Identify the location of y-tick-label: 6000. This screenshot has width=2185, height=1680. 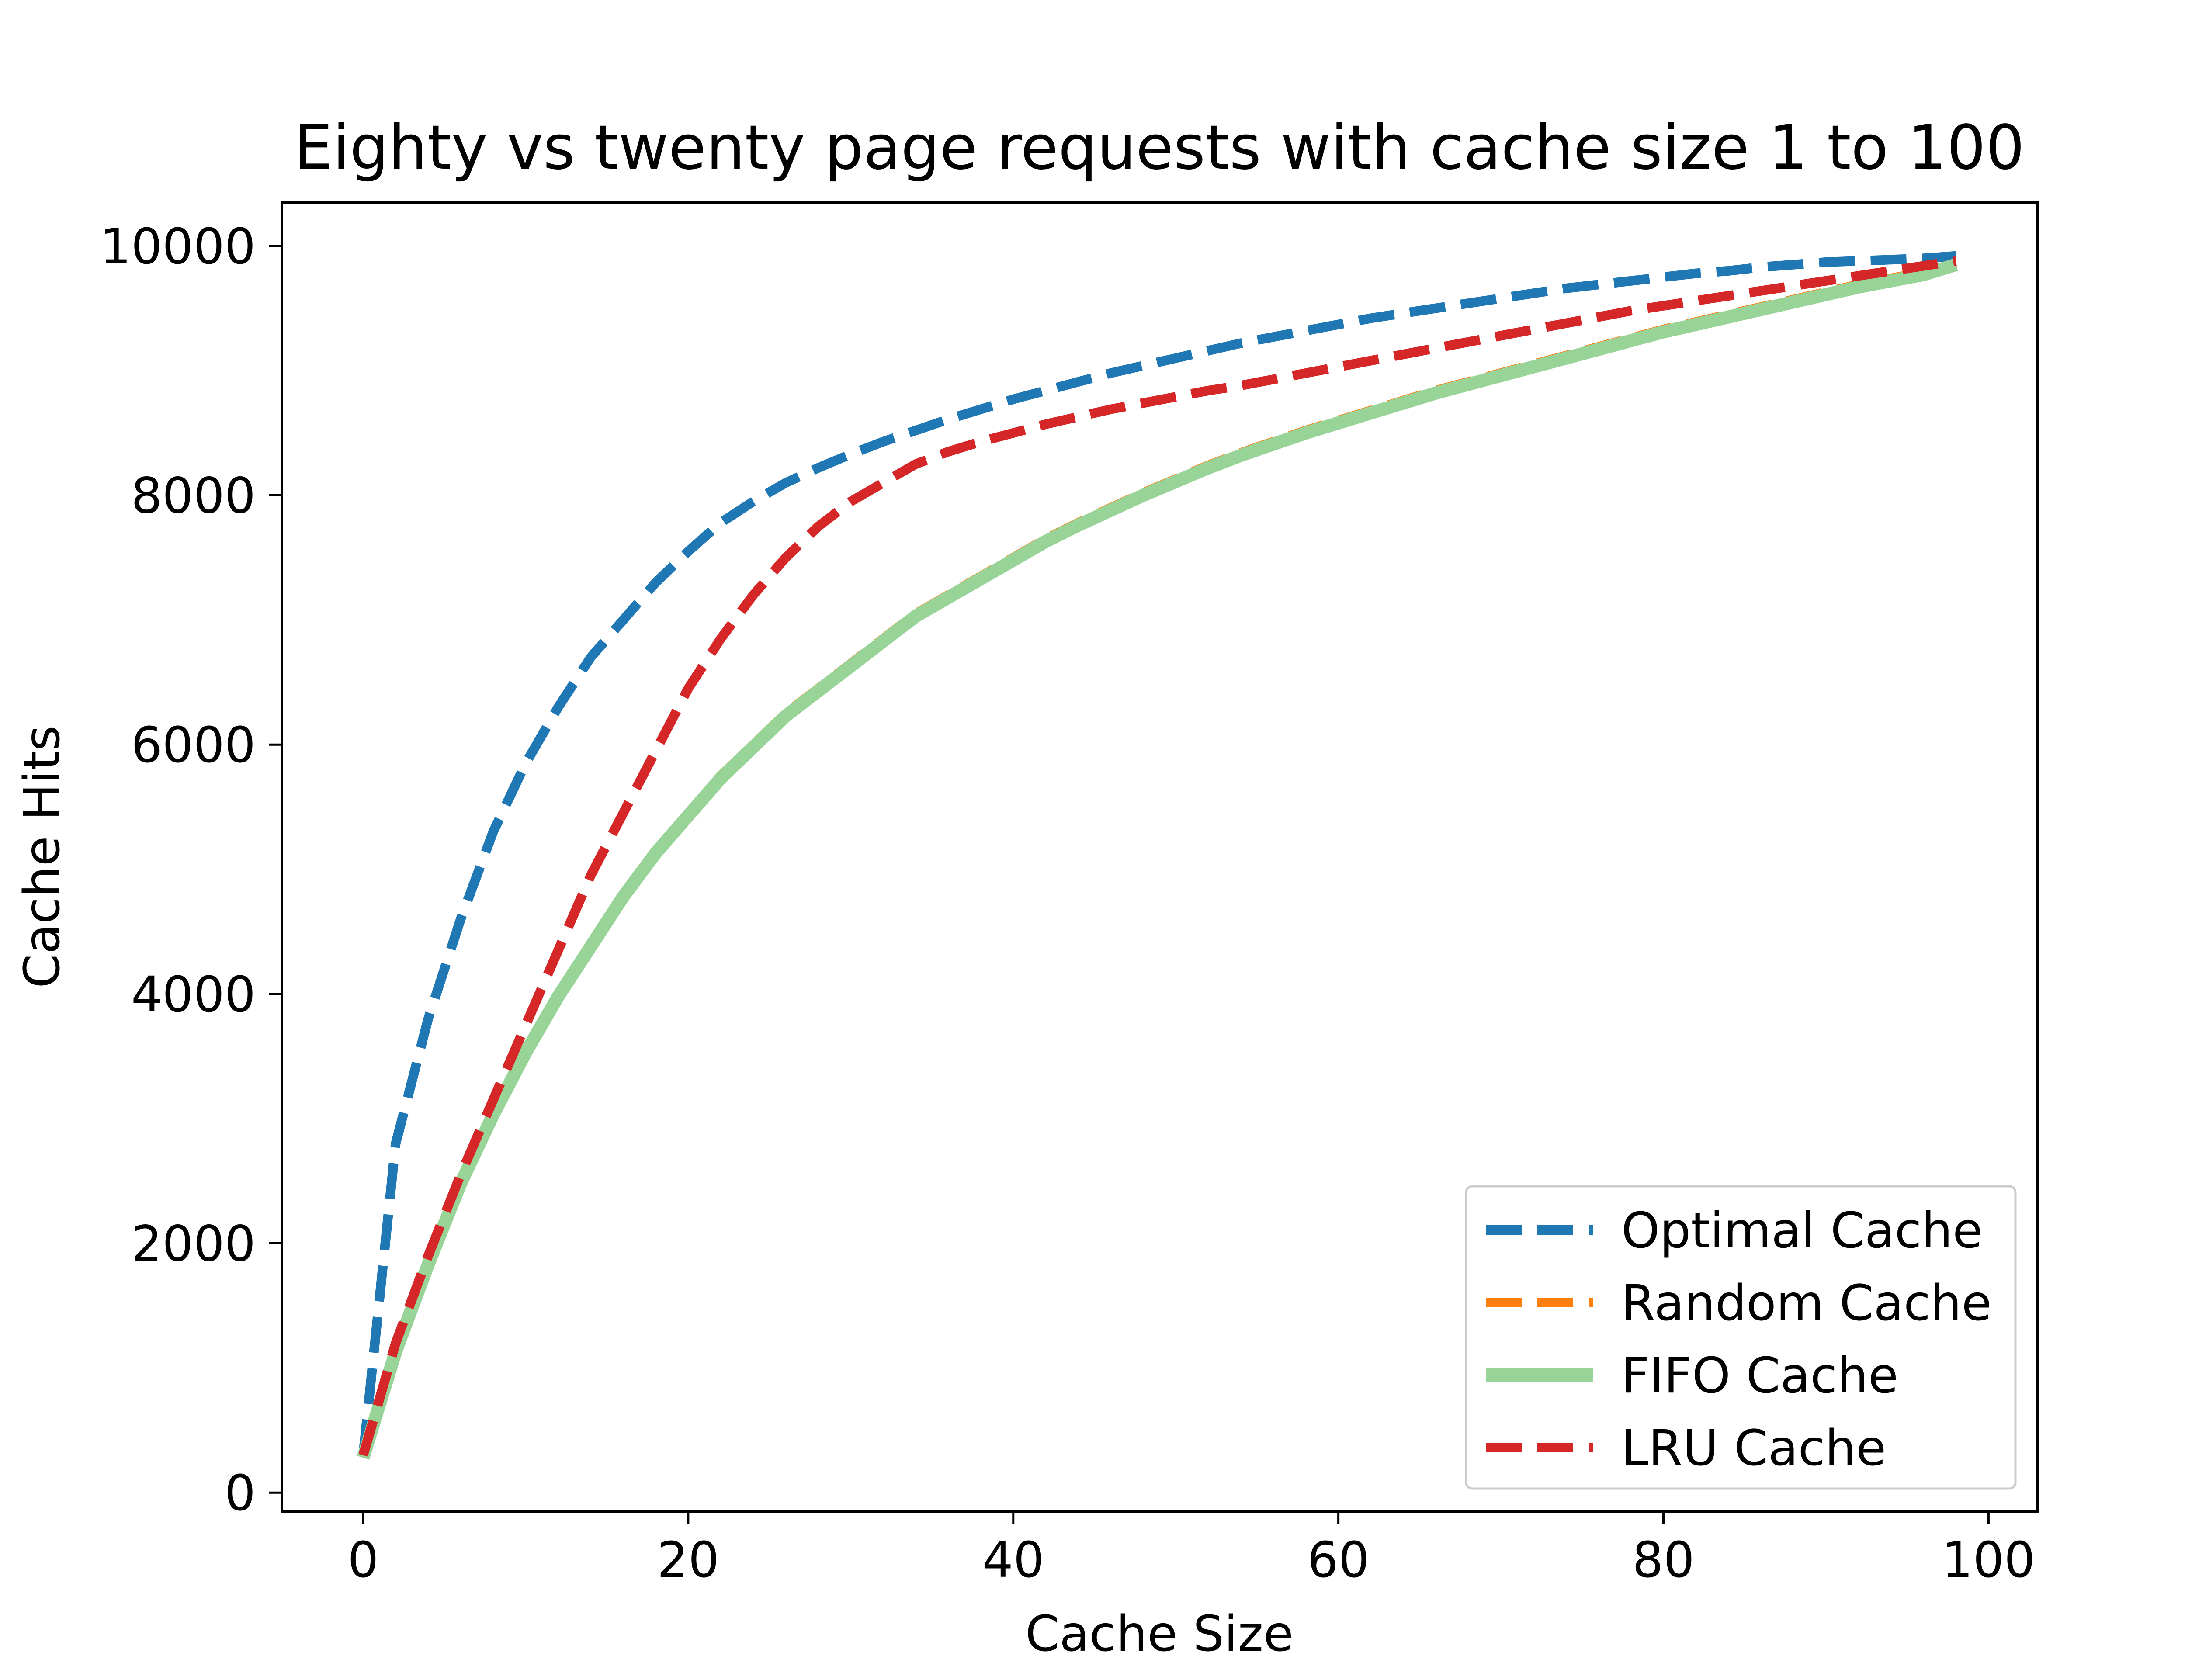
(194, 745).